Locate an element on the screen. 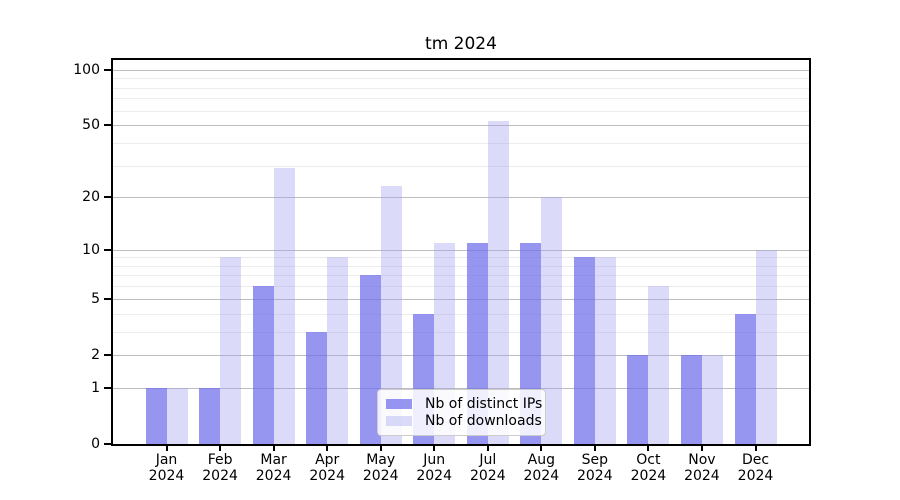 Image resolution: width=900 pixels, height=500 pixels. y-tick-label: 100 is located at coordinates (86, 69).